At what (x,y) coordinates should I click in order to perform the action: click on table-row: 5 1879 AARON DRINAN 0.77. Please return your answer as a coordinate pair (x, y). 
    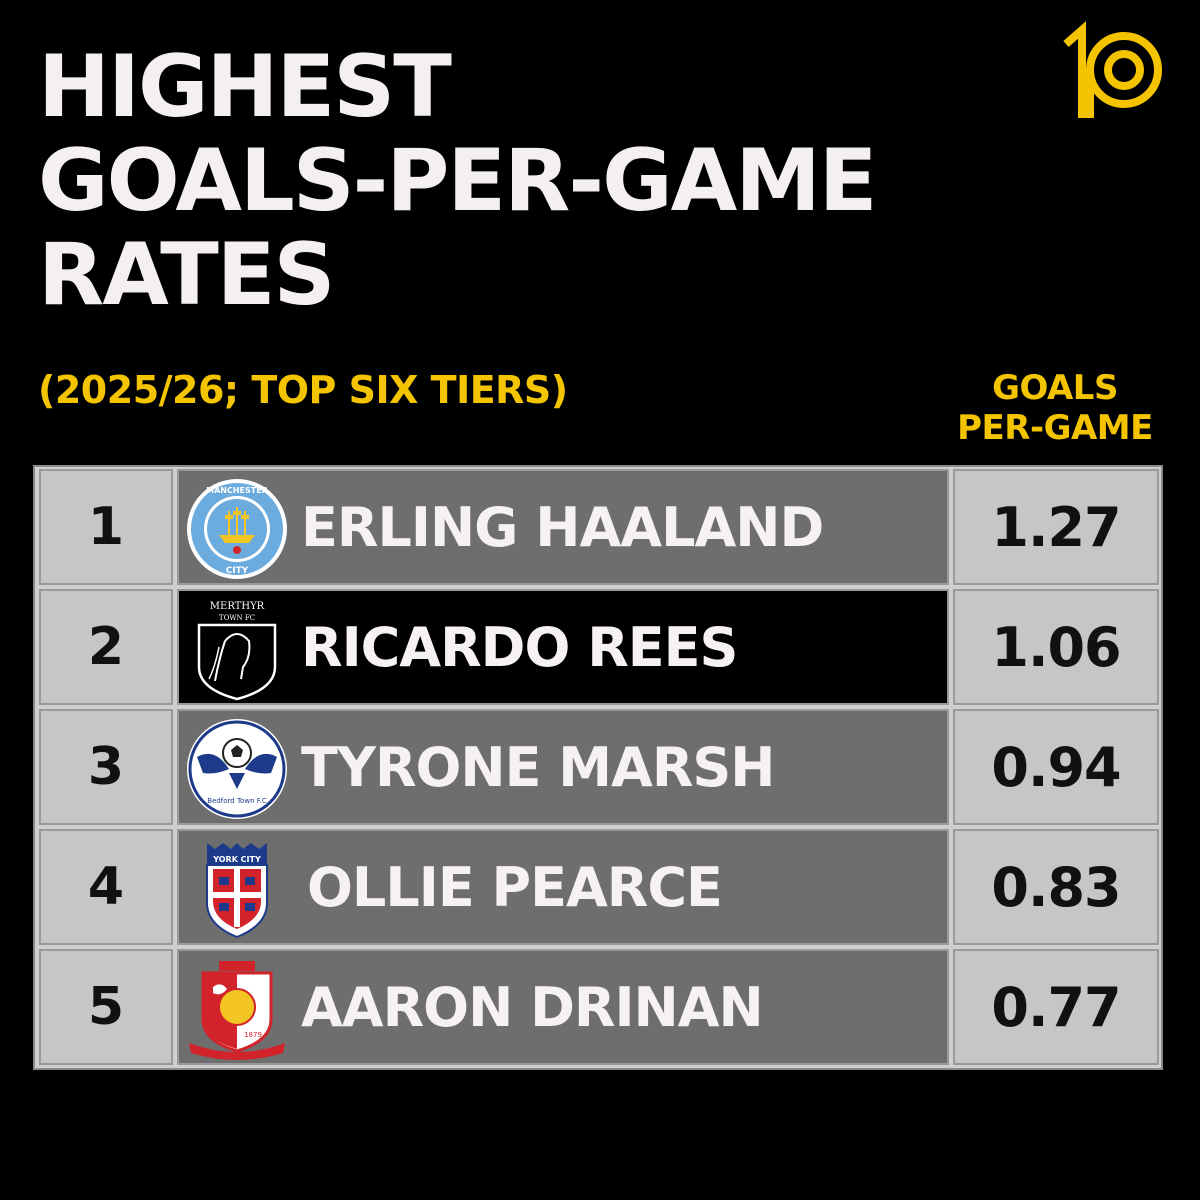
    Looking at the image, I should click on (598, 1007).